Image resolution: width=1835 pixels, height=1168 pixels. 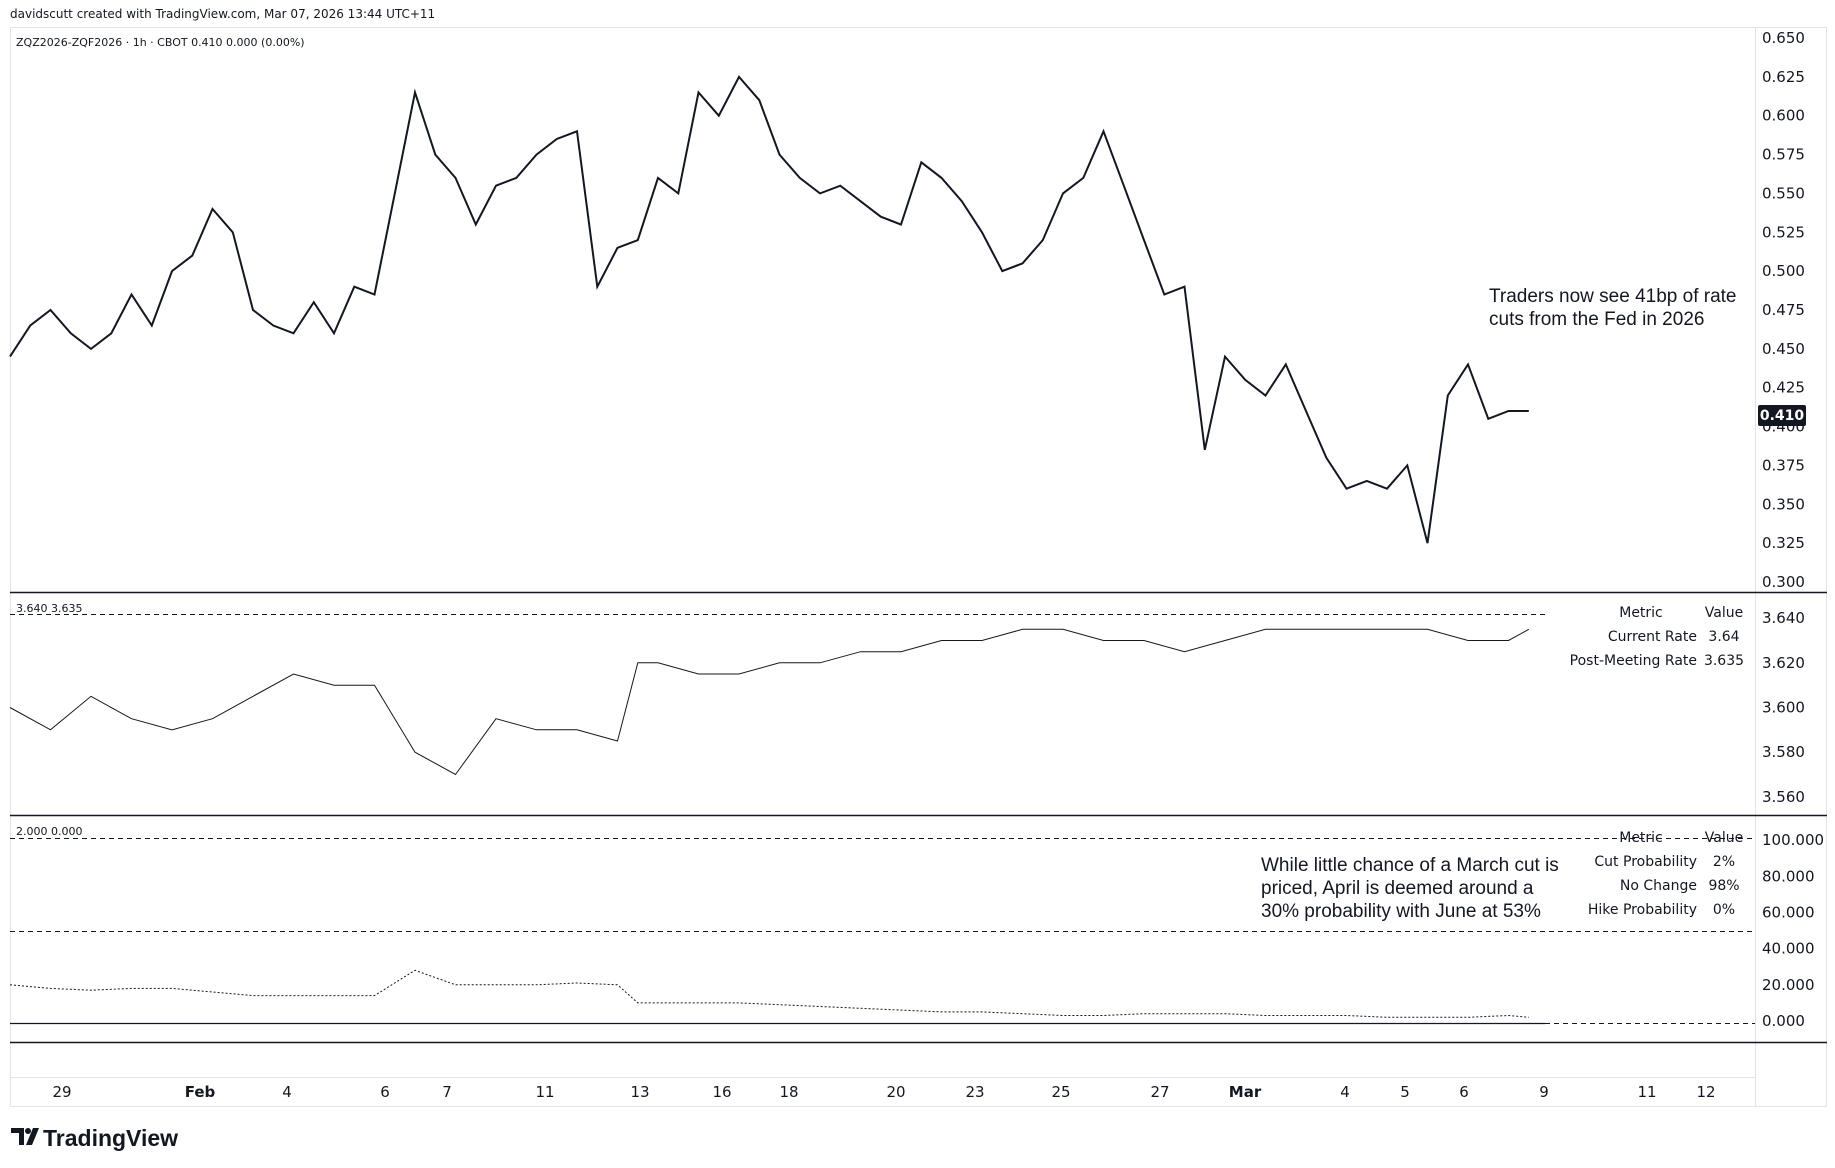 I want to click on rate-tick-label: 3.640, so click(x=1783, y=618).